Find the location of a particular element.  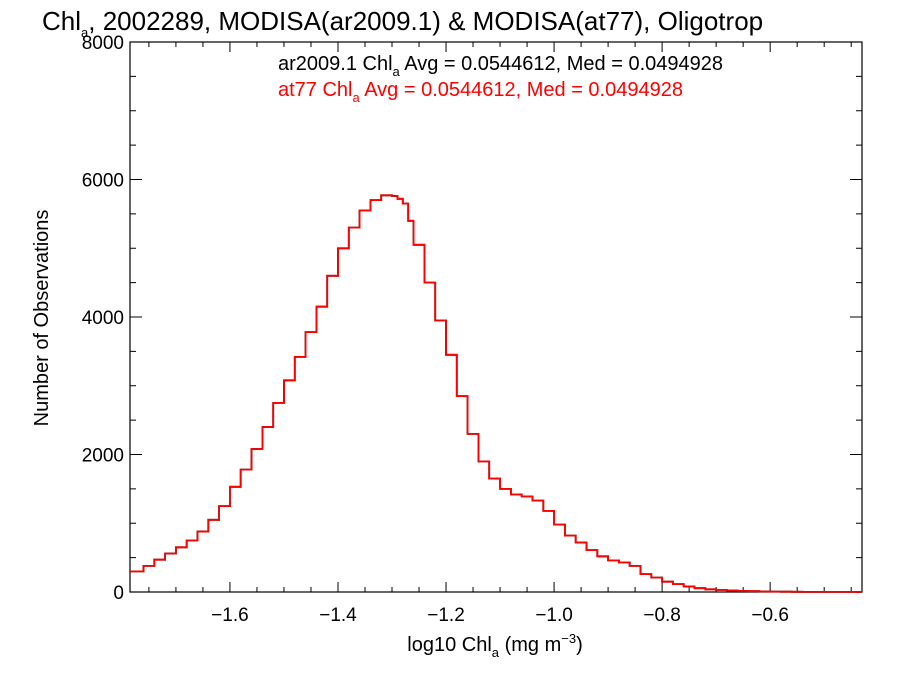

y-tick-label: 6000 is located at coordinates (103, 181).